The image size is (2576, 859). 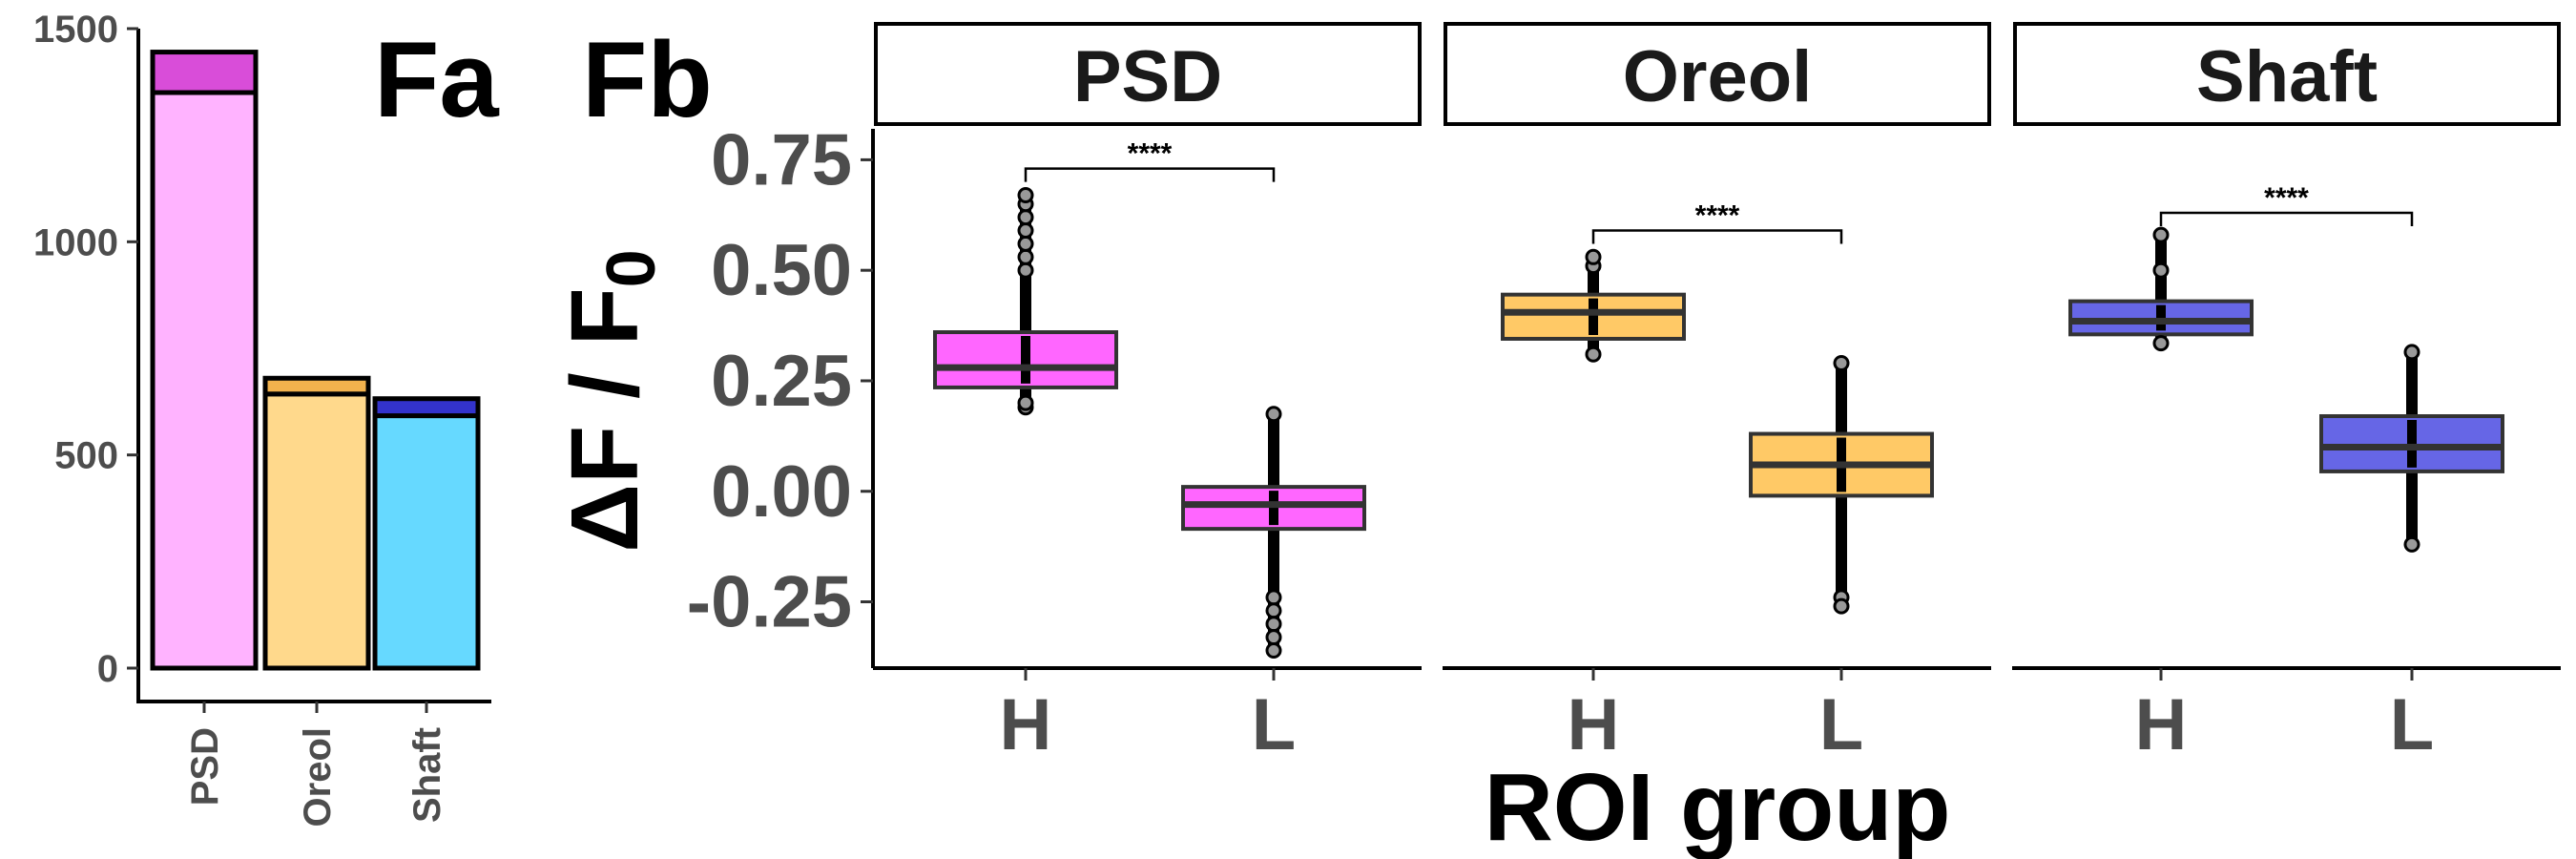 I want to click on facet-strip-label: PSD, so click(x=1147, y=76).